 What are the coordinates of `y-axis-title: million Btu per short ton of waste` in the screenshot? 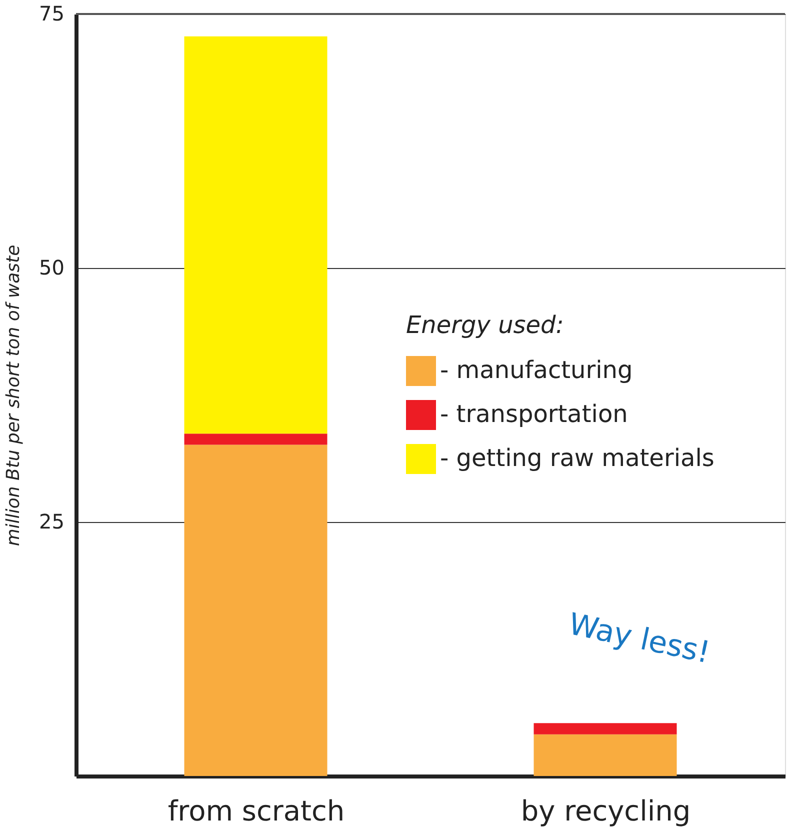 It's located at (13, 395).